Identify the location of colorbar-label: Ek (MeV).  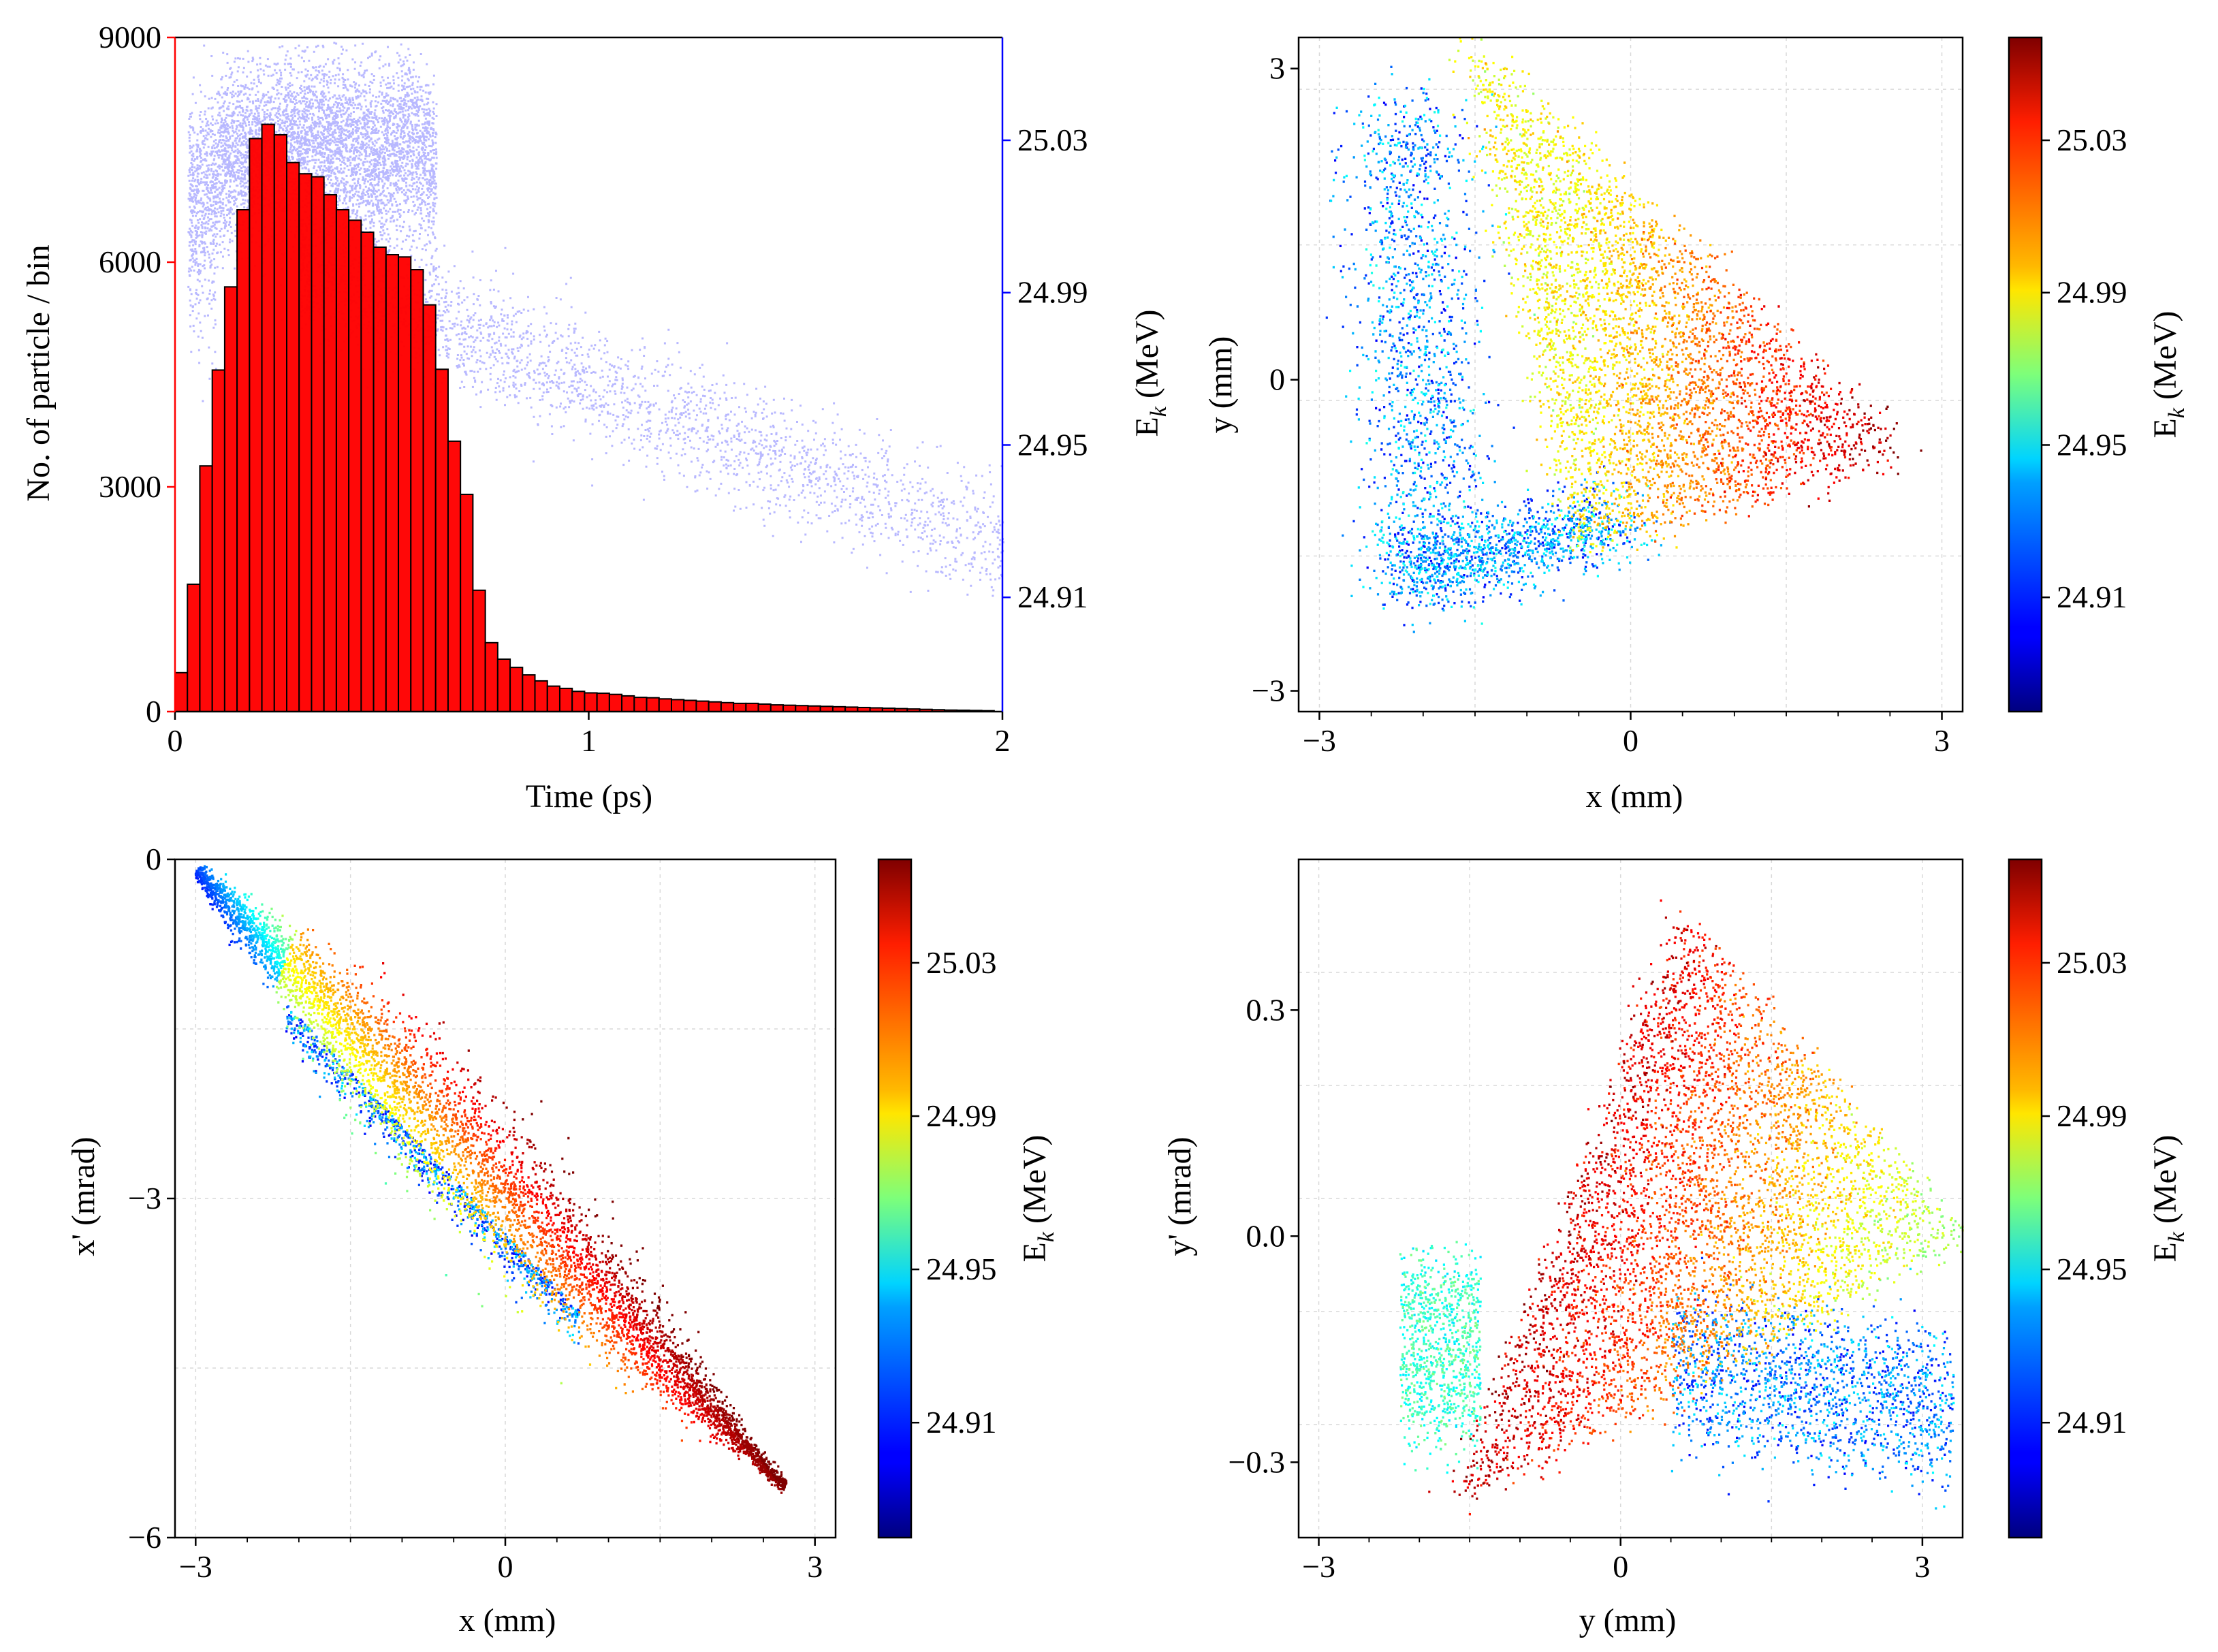
(2168, 374).